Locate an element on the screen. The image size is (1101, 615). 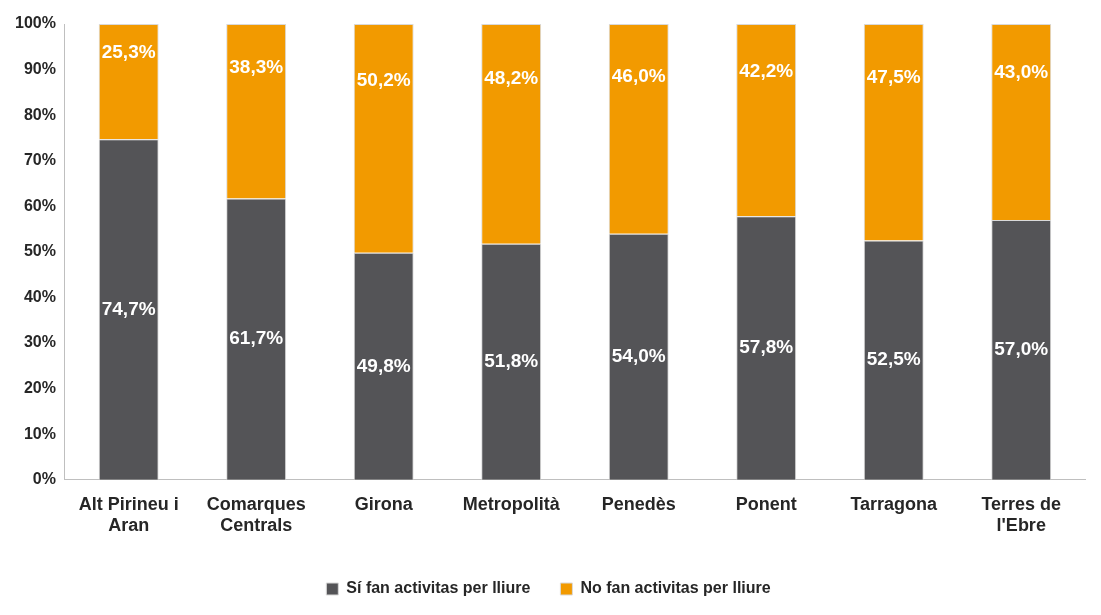
data-label: 38,3% is located at coordinates (256, 66).